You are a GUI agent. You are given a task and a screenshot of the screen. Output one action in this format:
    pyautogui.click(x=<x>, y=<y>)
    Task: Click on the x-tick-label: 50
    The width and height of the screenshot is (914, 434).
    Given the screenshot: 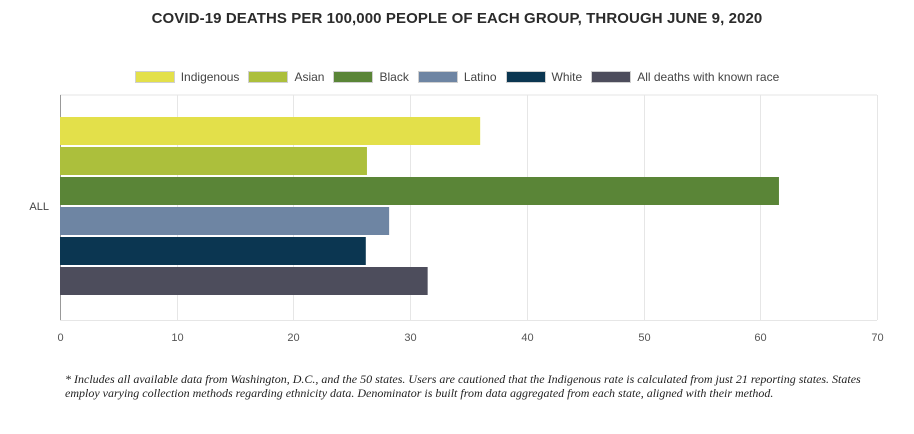 What is the action you would take?
    pyautogui.click(x=644, y=338)
    